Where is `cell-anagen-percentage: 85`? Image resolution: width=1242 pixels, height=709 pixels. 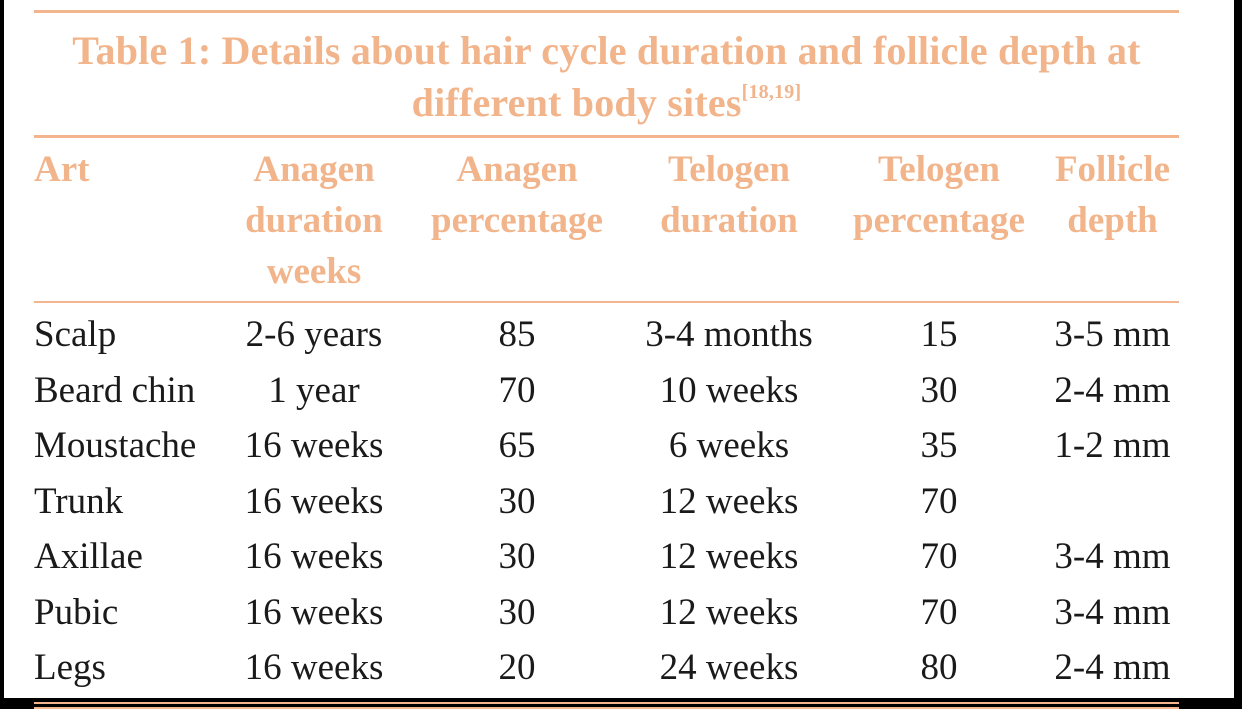
cell-anagen-percentage: 85 is located at coordinates (517, 334).